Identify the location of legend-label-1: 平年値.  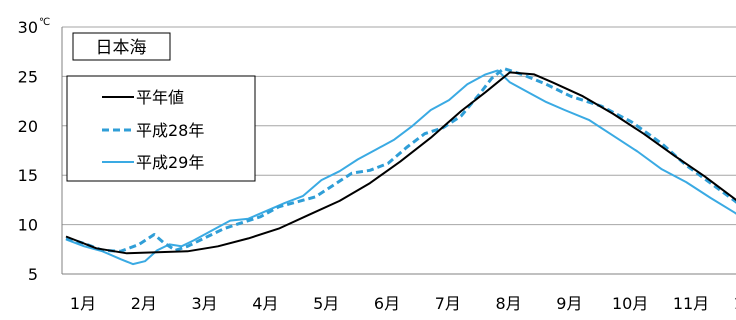
(160, 97).